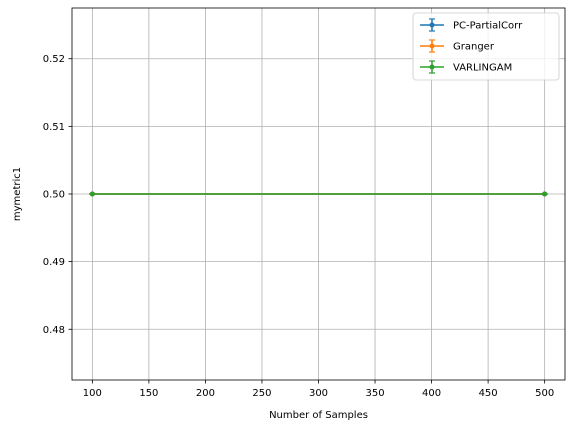 This screenshot has height=432, width=576. What do you see at coordinates (205, 393) in the screenshot?
I see `x-tick-label: 200` at bounding box center [205, 393].